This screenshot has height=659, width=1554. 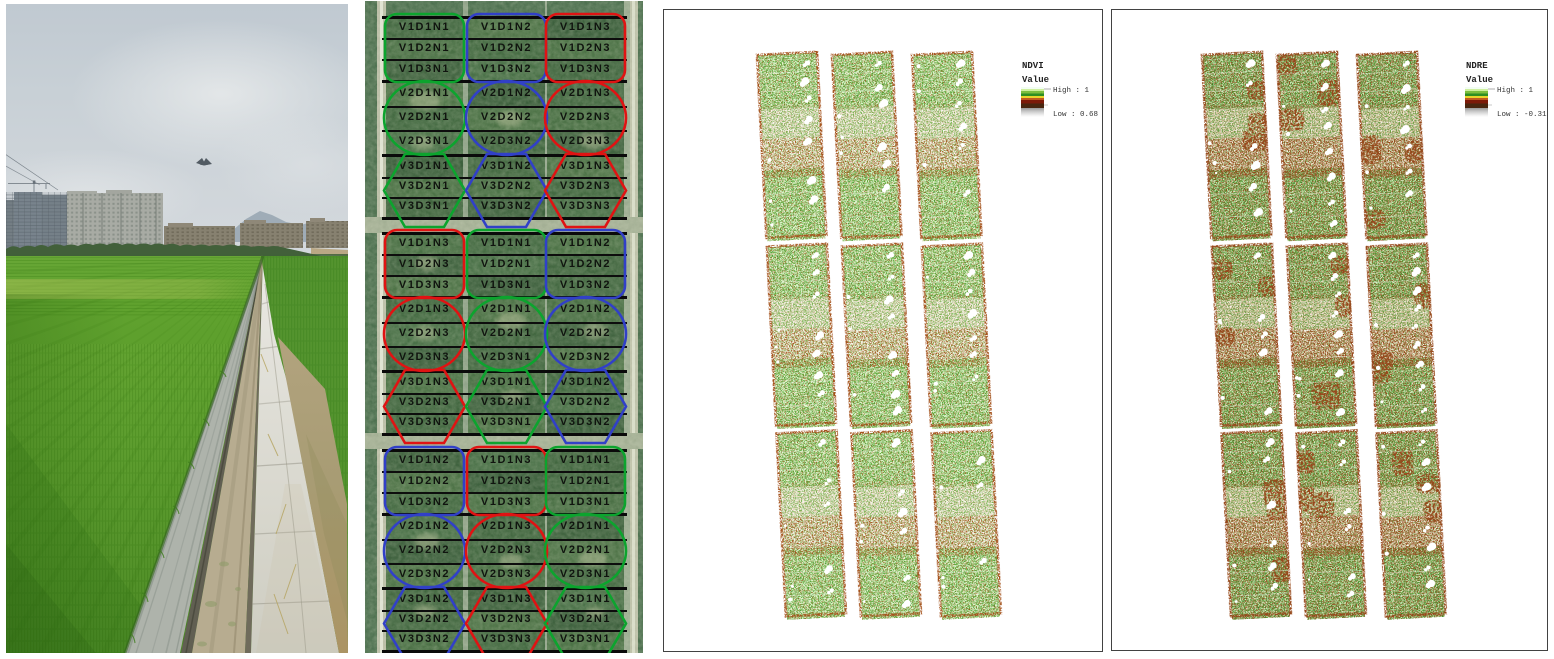 I want to click on svg-text: Low : 0.68, so click(x=1075, y=115).